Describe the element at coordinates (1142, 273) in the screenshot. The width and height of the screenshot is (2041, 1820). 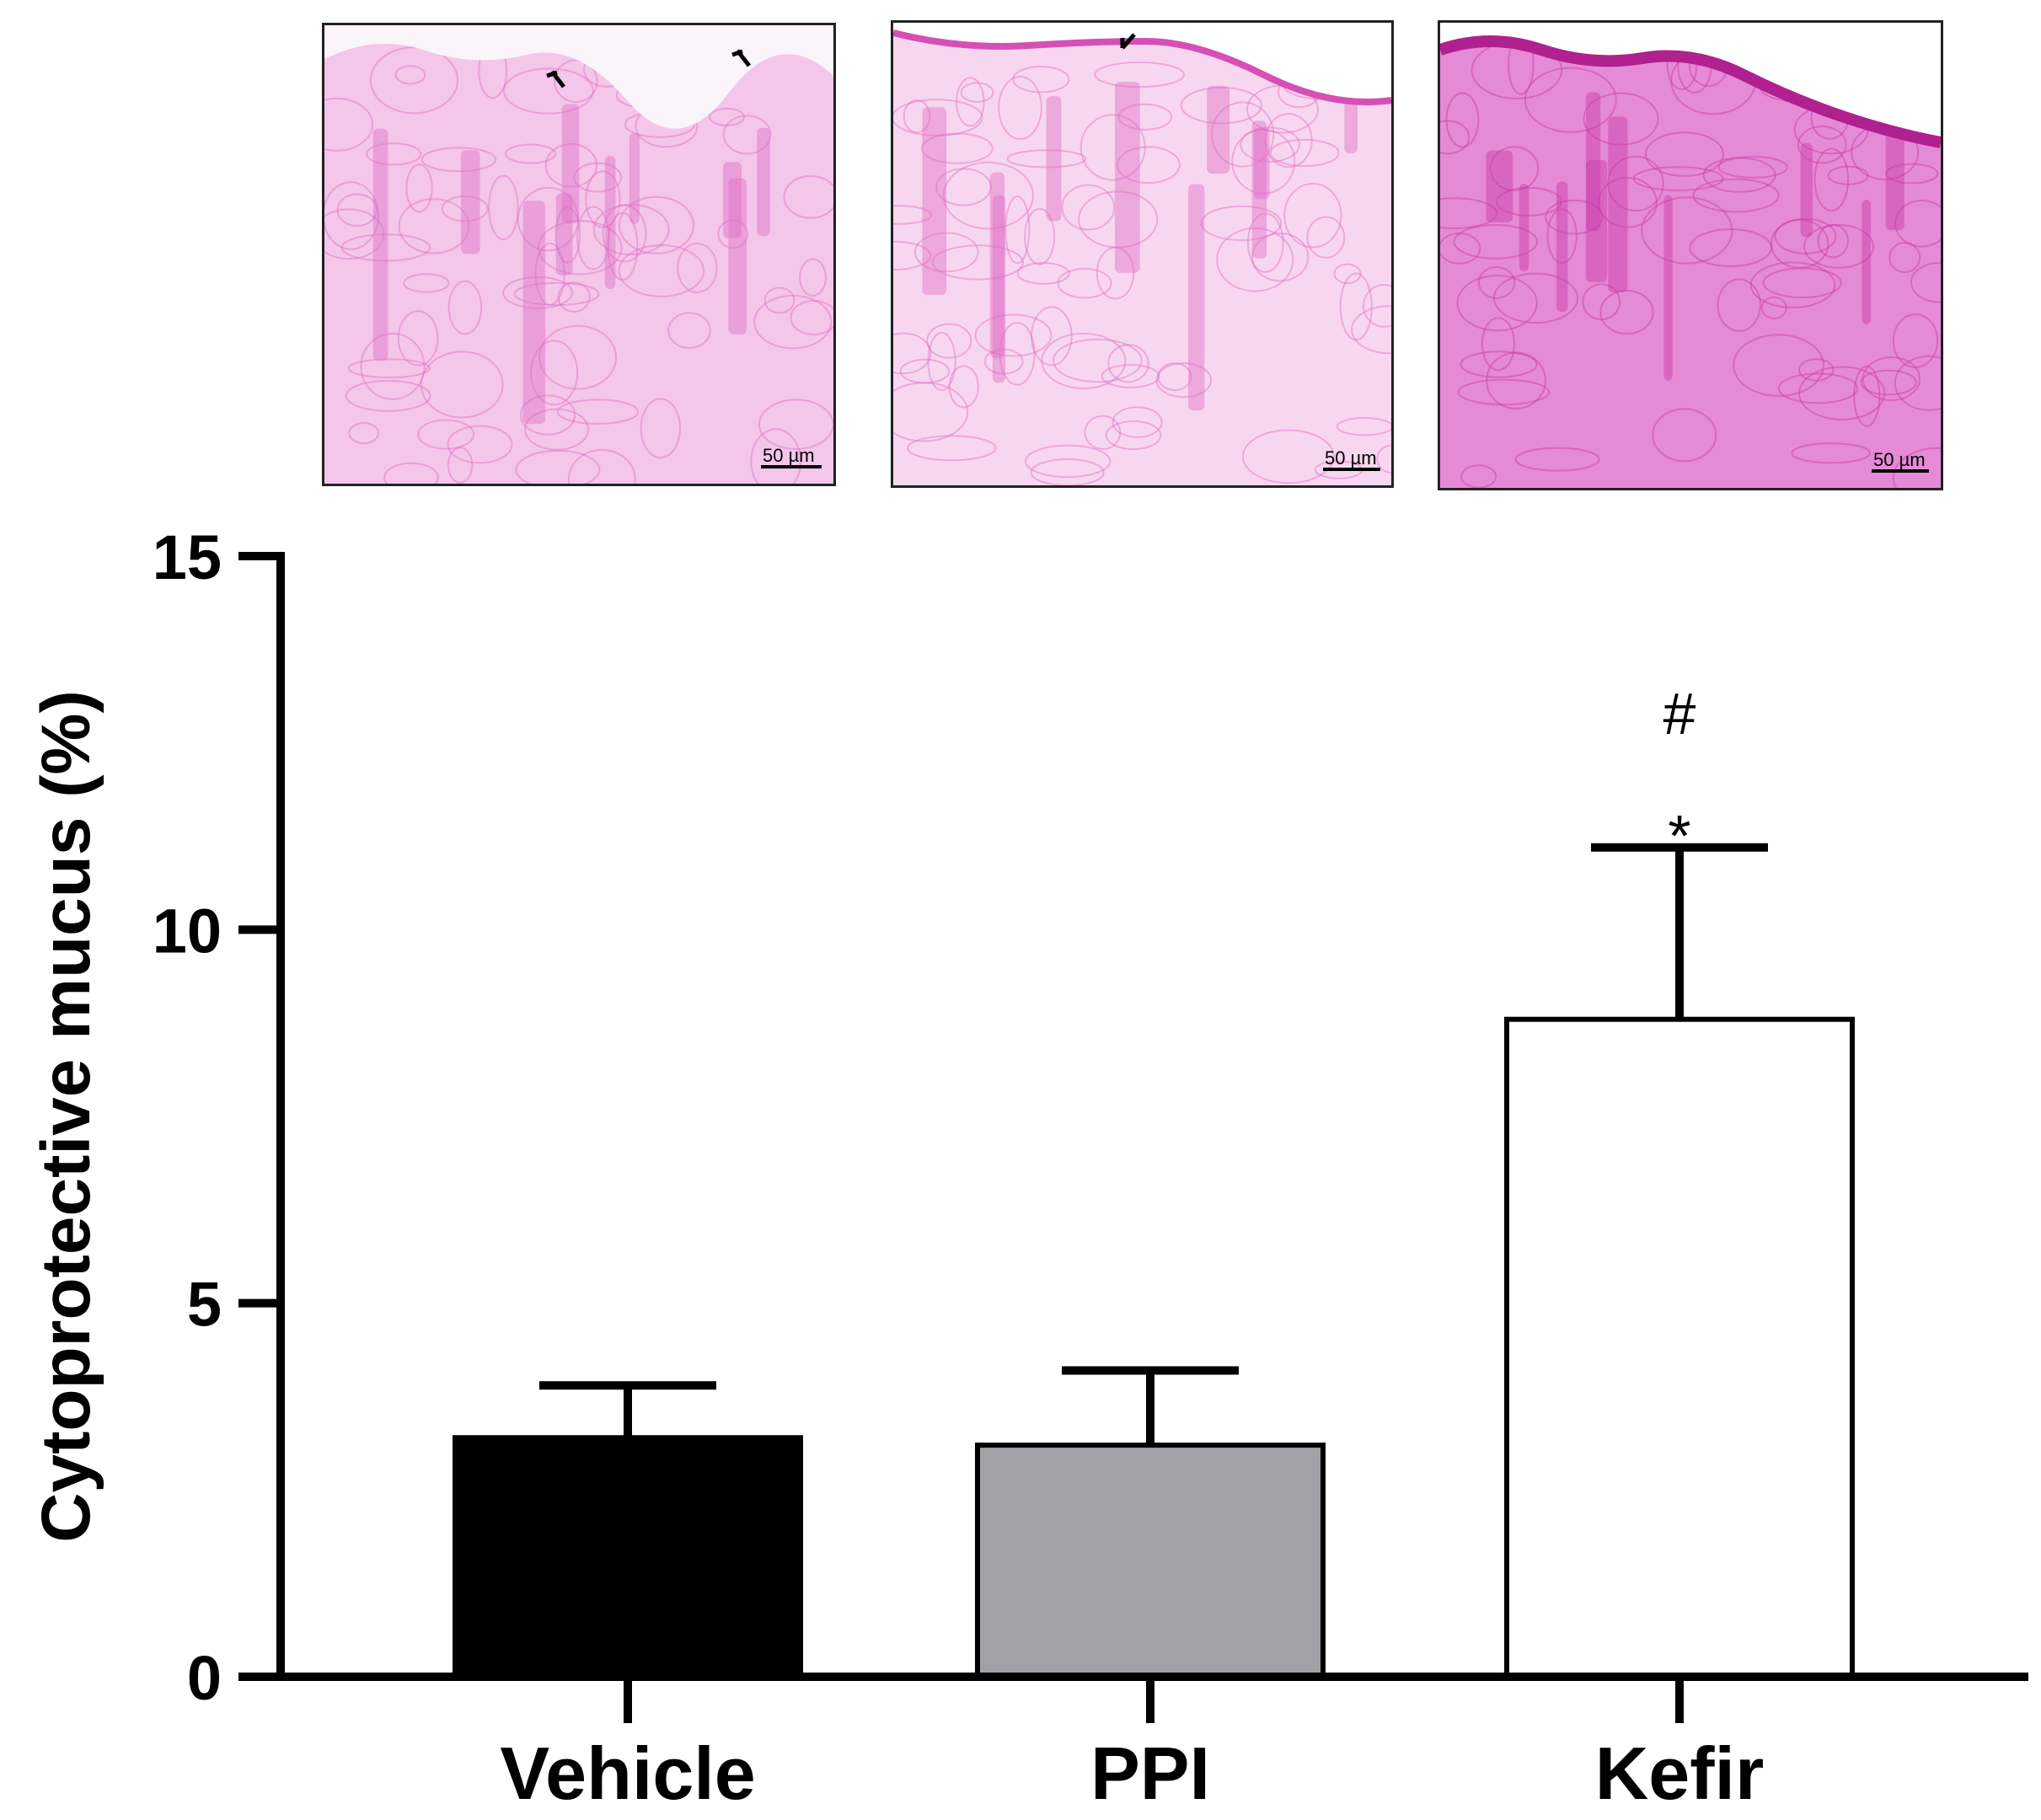
I see `tissue-texture` at that location.